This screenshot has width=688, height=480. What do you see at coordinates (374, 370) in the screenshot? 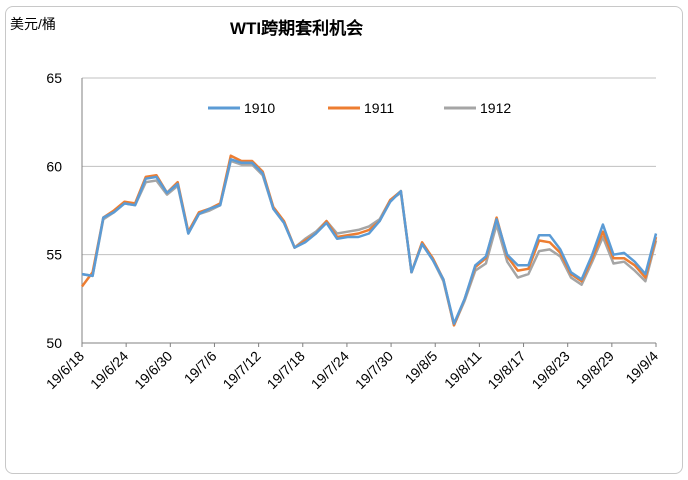
I see `x-tick-label: 19/7/30` at bounding box center [374, 370].